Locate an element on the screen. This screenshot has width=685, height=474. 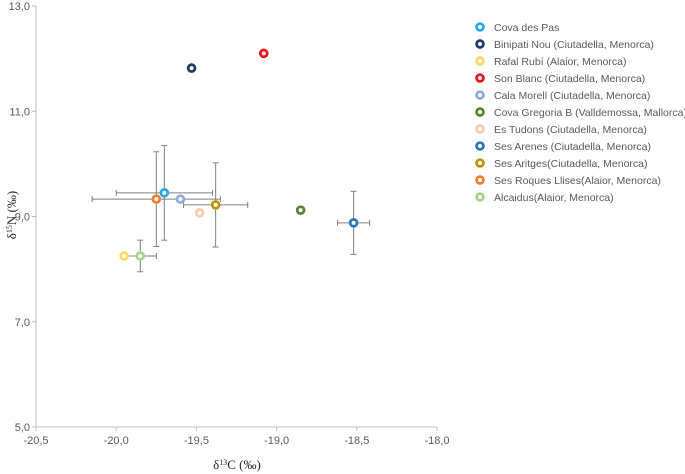
x-tick-label: -19,5 is located at coordinates (196, 441).